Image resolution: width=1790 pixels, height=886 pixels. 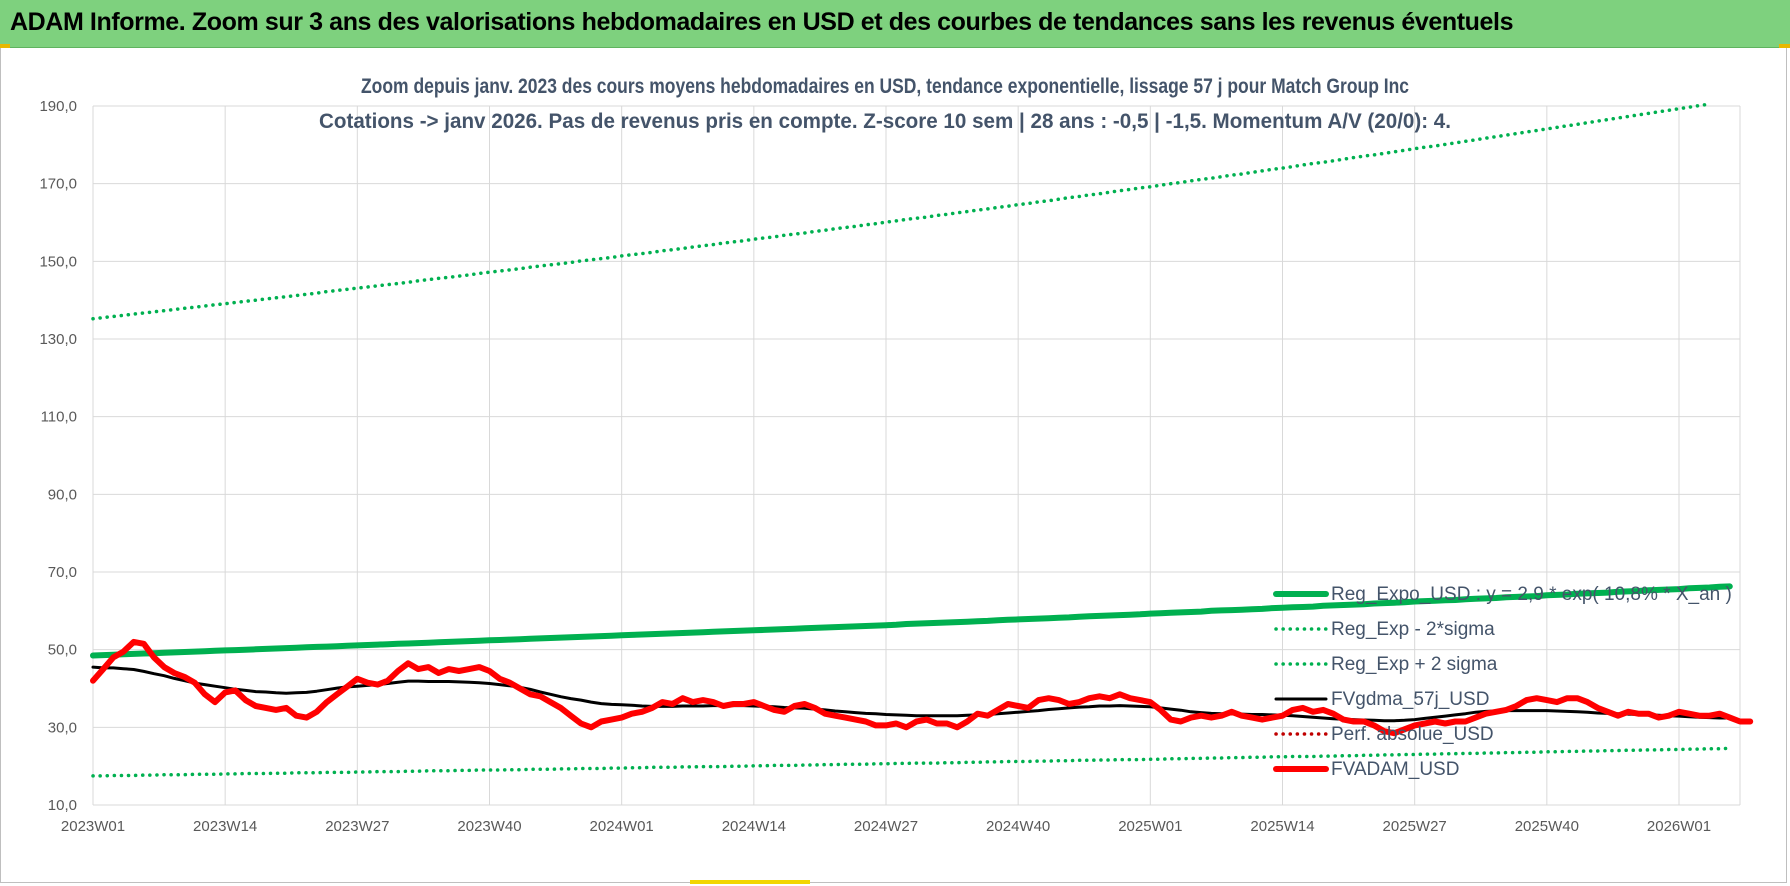 I want to click on x-tick-label: 2023W01, so click(x=93, y=826).